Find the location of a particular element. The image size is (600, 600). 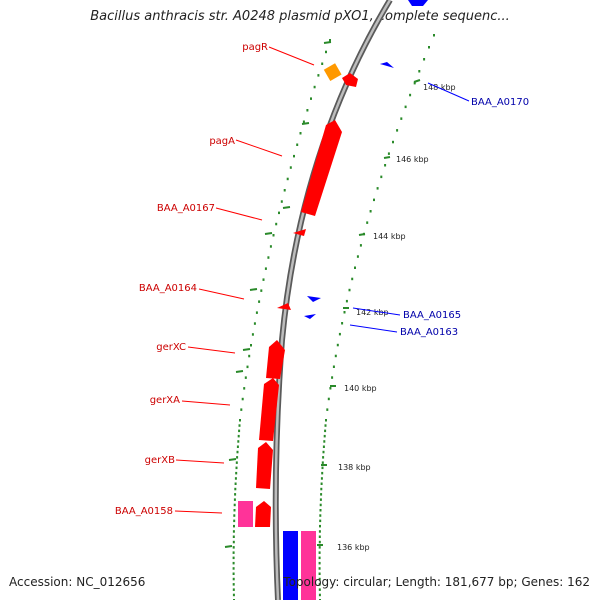

label-BAA_A0158: BAA_A0158 is located at coordinates (144, 511).